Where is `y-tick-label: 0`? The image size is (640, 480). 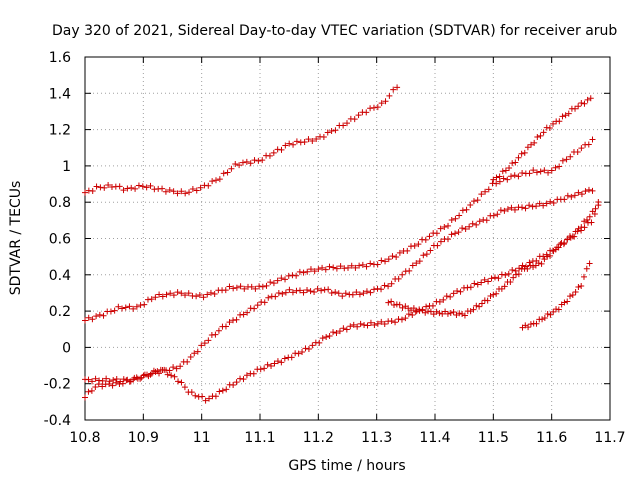
y-tick-label: 0 is located at coordinates (66, 348).